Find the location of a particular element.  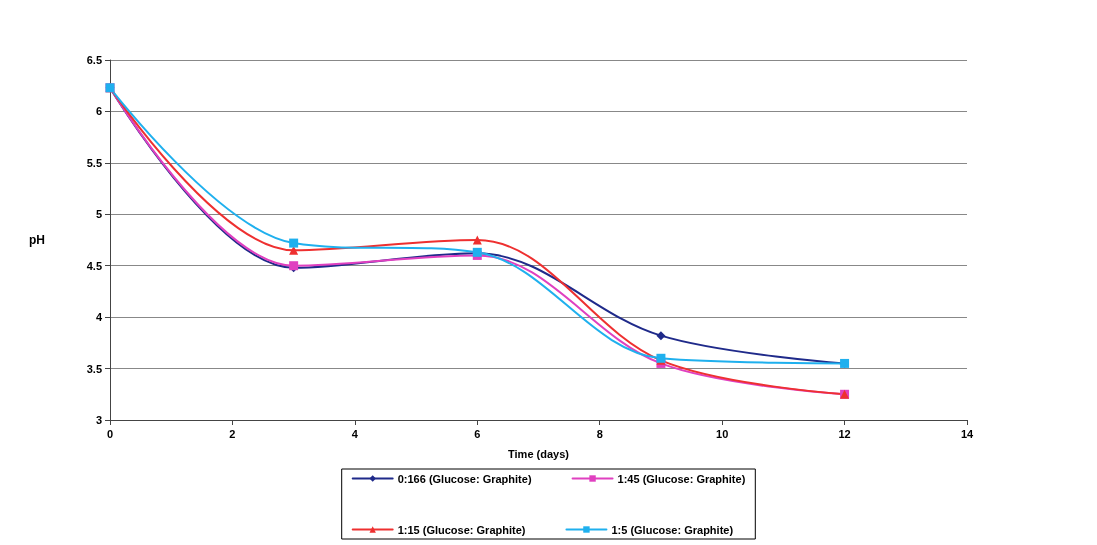

y-tick-label: 5 is located at coordinates (98, 214).